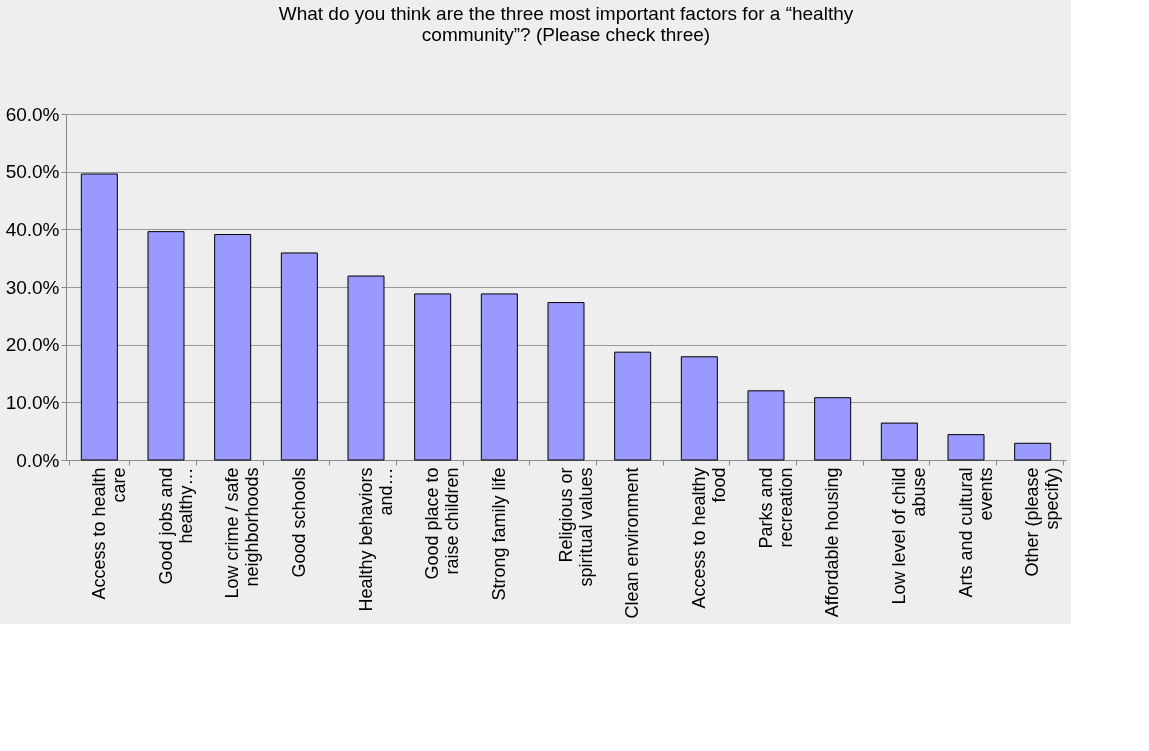 The height and width of the screenshot is (751, 1149). Describe the element at coordinates (32, 114) in the screenshot. I see `y-tick-label: 60.0%` at that location.